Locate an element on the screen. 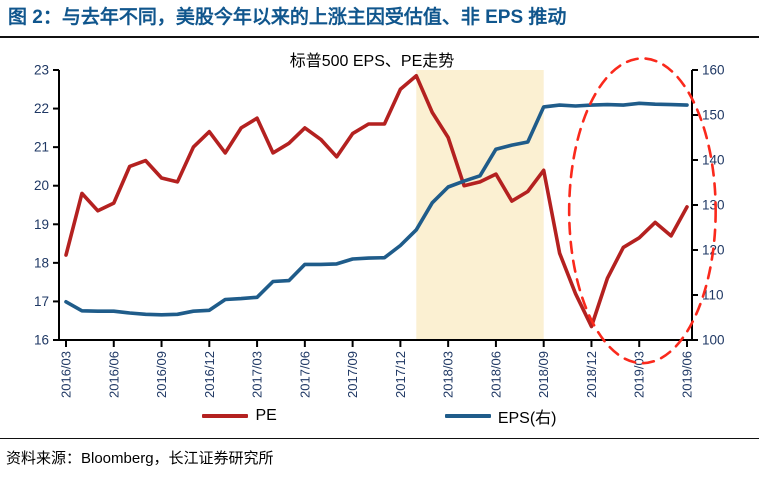 The image size is (759, 480). x-axis-tick-label: 2017/06 is located at coordinates (304, 374).